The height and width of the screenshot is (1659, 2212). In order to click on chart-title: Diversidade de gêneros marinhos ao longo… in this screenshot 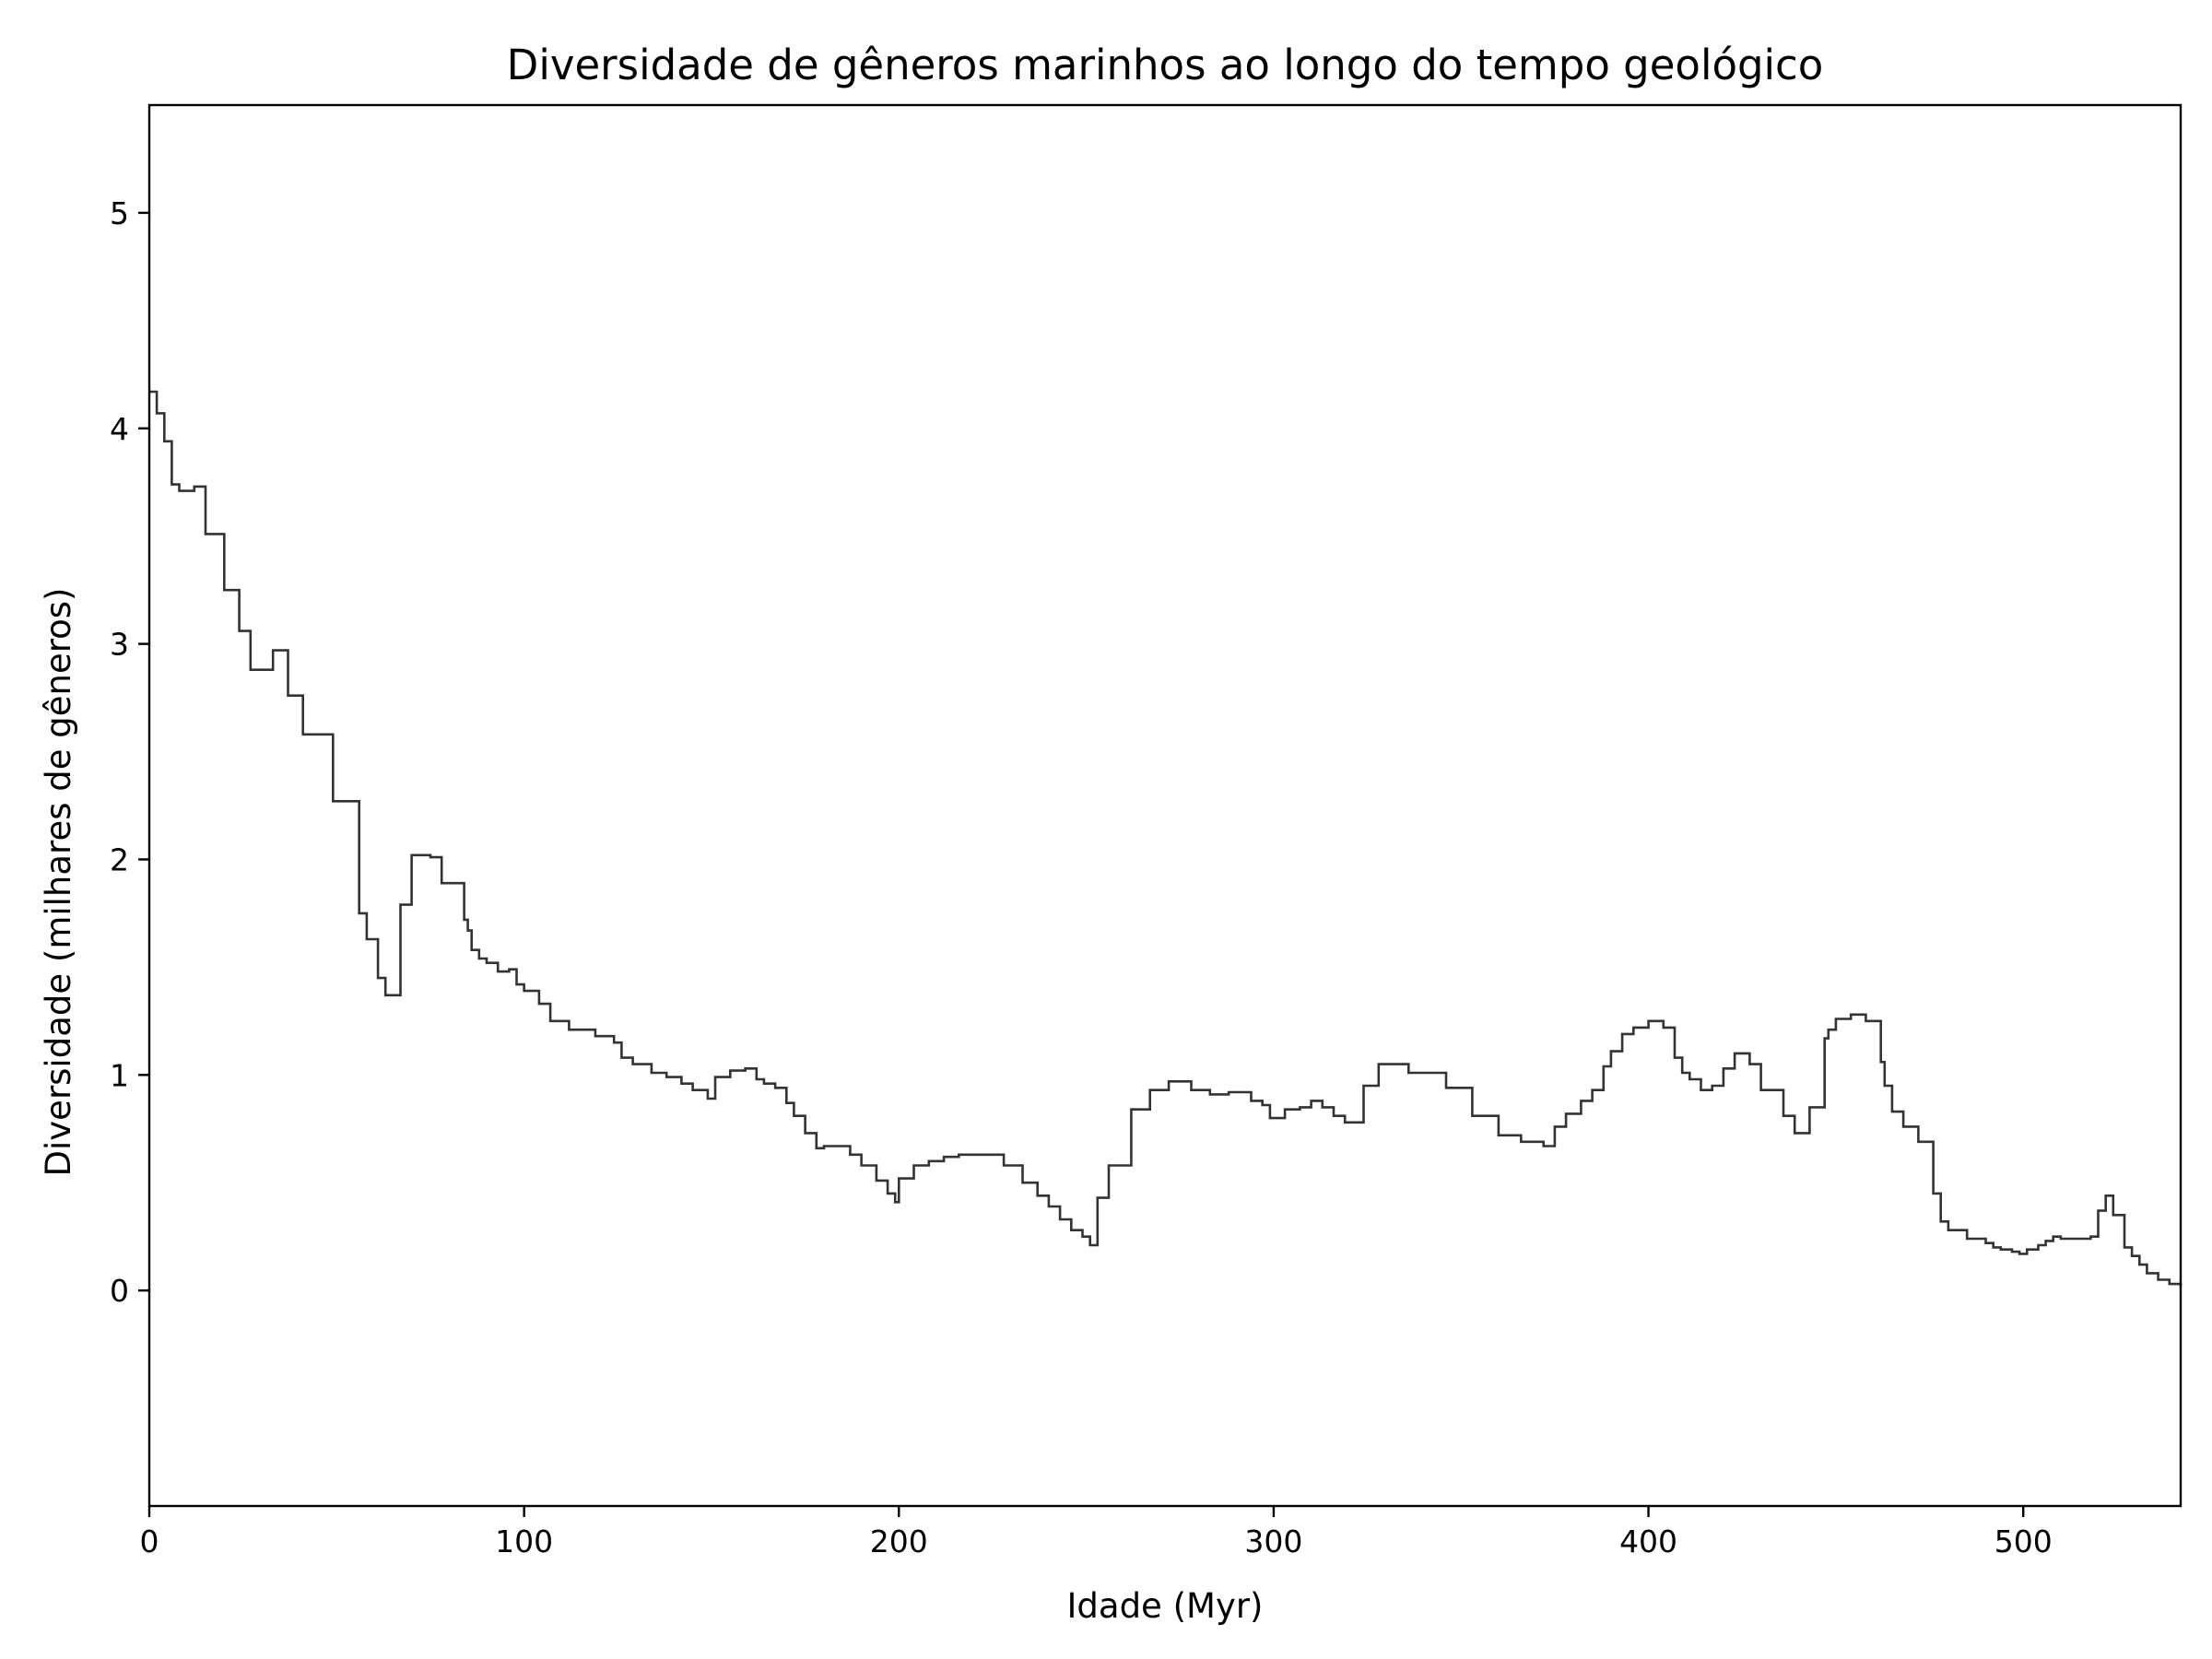, I will do `click(1165, 65)`.